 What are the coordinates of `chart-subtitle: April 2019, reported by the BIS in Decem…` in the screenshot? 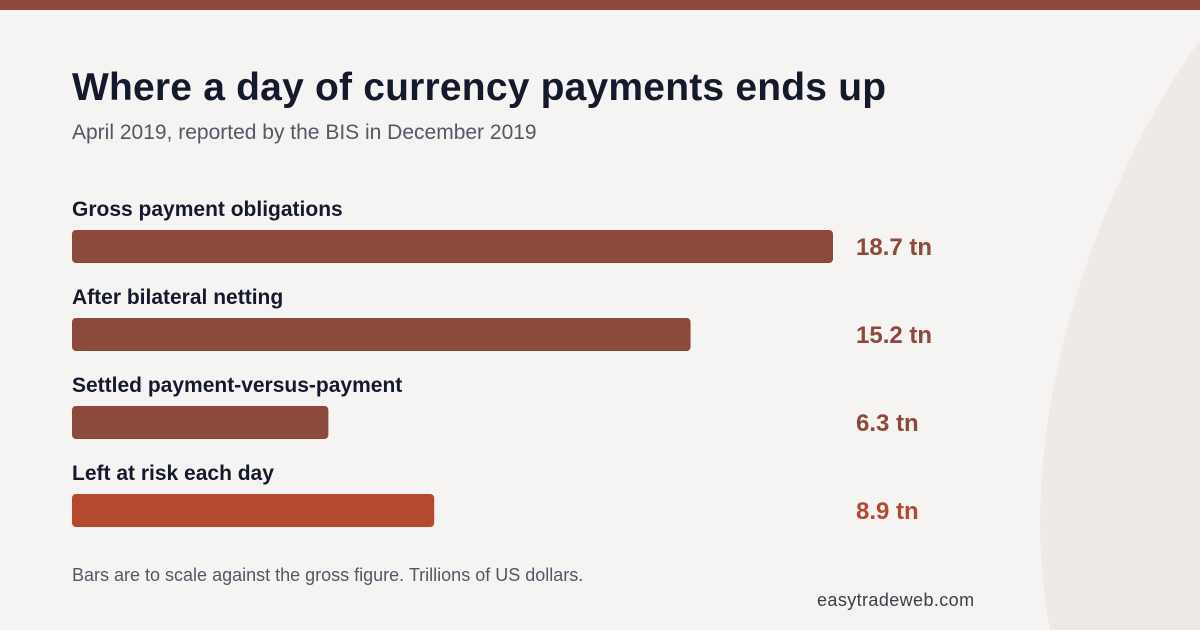 It's located at (304, 132).